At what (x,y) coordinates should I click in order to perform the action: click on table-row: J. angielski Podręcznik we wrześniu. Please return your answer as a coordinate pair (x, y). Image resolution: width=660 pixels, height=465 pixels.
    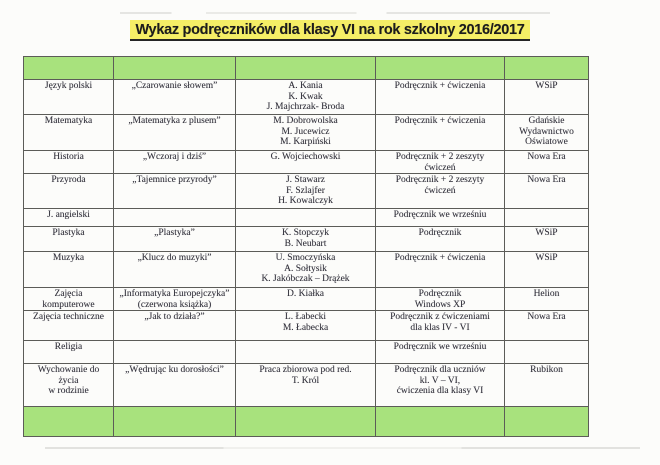
    Looking at the image, I should click on (306, 217).